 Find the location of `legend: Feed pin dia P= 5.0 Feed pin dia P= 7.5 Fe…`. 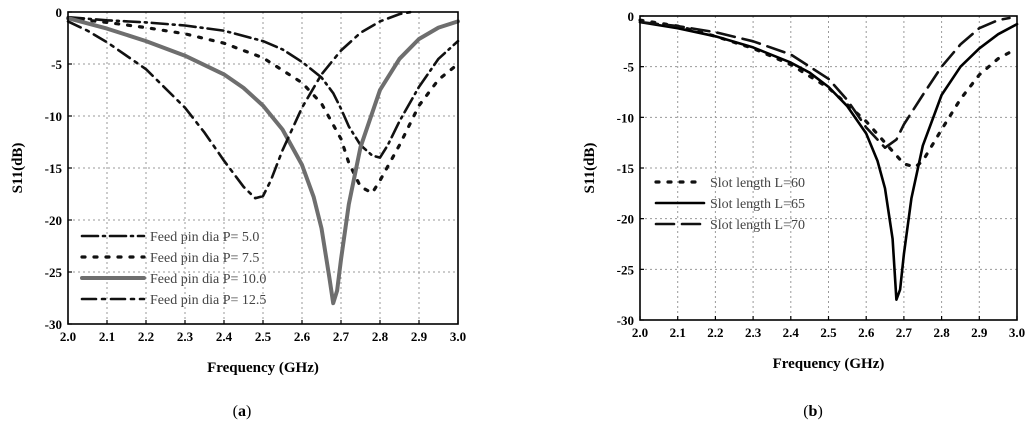

legend: Feed pin dia P= 5.0 Feed pin dia P= 7.5 Fe… is located at coordinates (173, 269).